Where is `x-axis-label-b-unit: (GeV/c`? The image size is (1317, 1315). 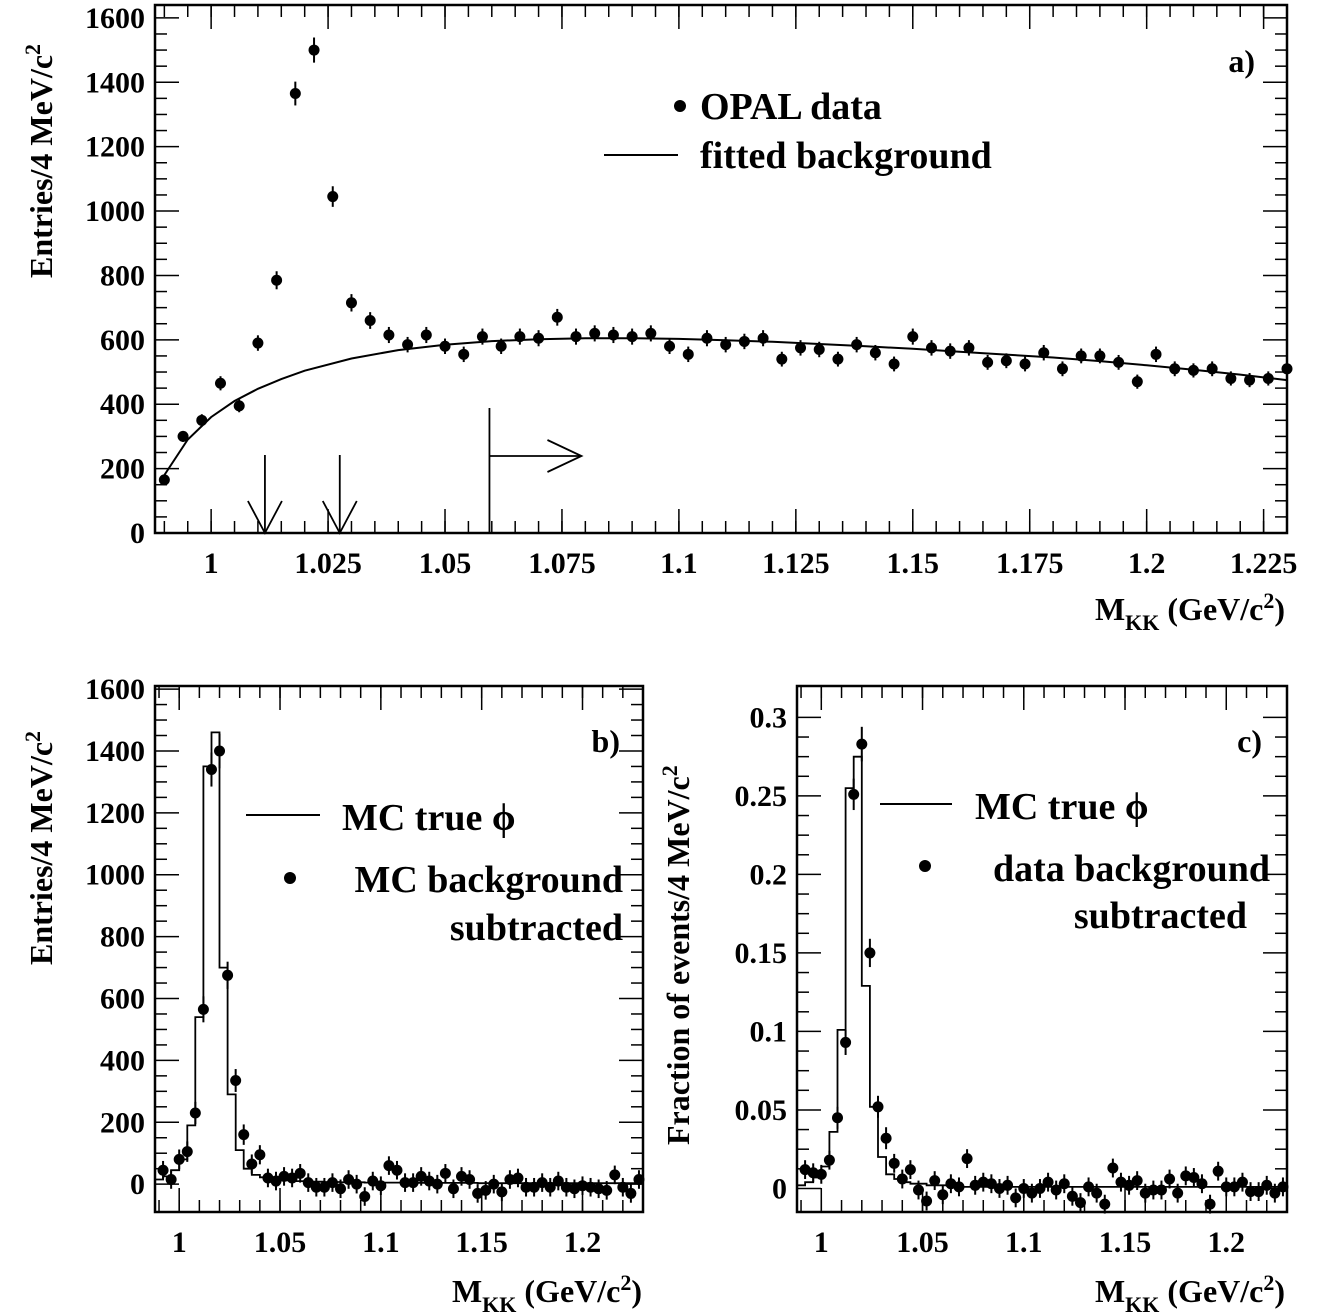 x-axis-label-b-unit: (GeV/c is located at coordinates (572, 1291).